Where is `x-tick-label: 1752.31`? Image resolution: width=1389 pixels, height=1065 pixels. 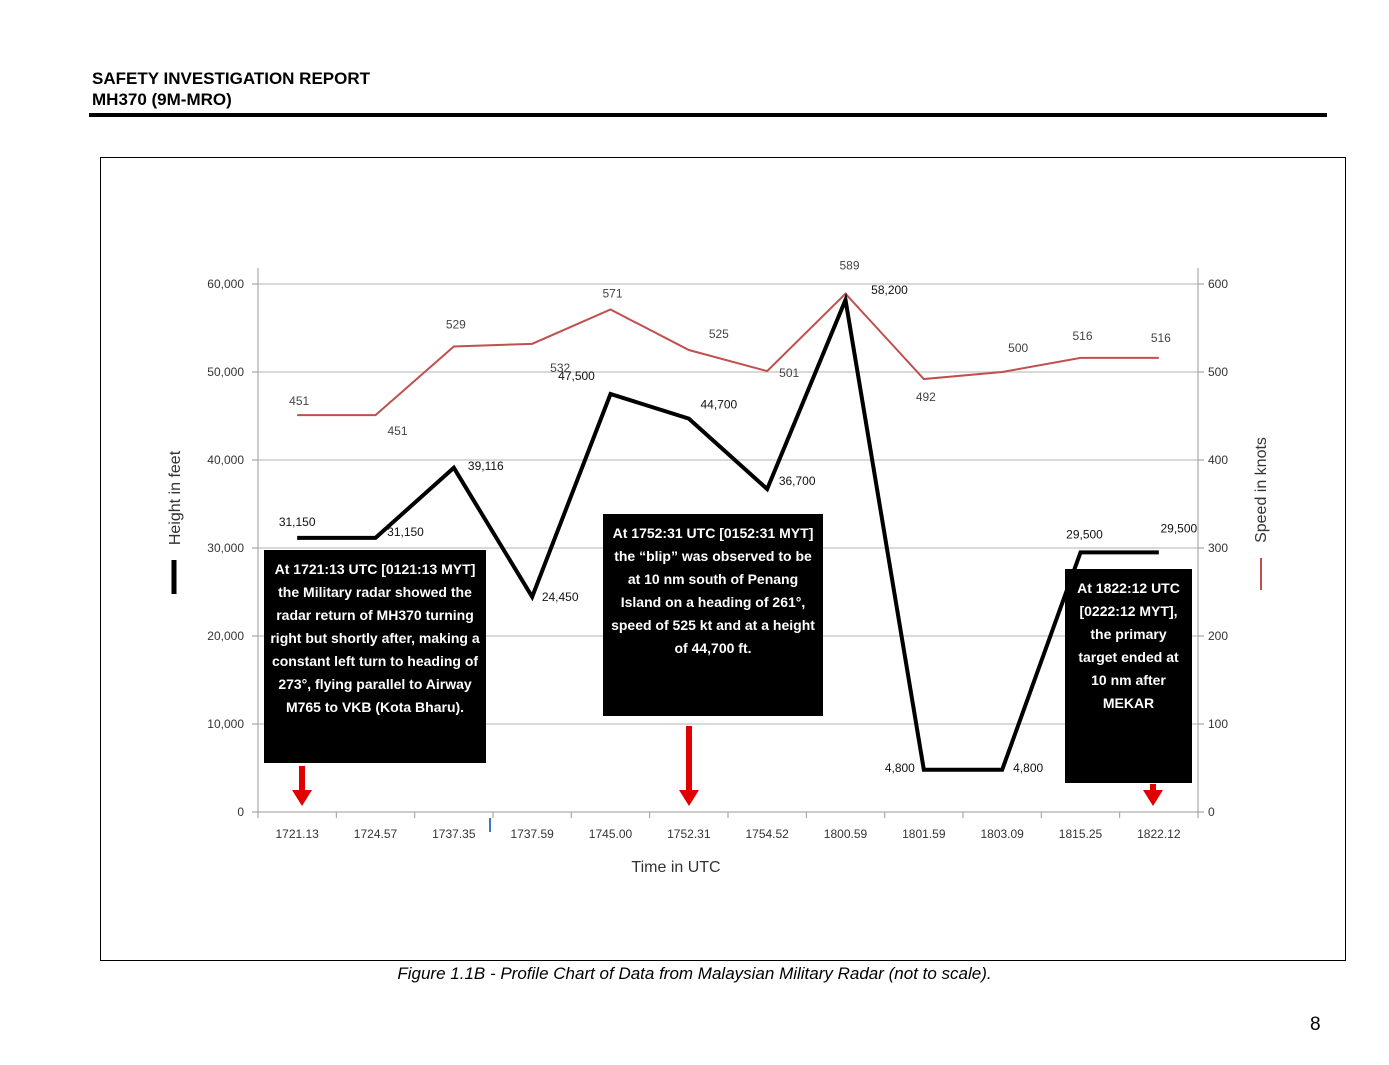 x-tick-label: 1752.31 is located at coordinates (689, 834).